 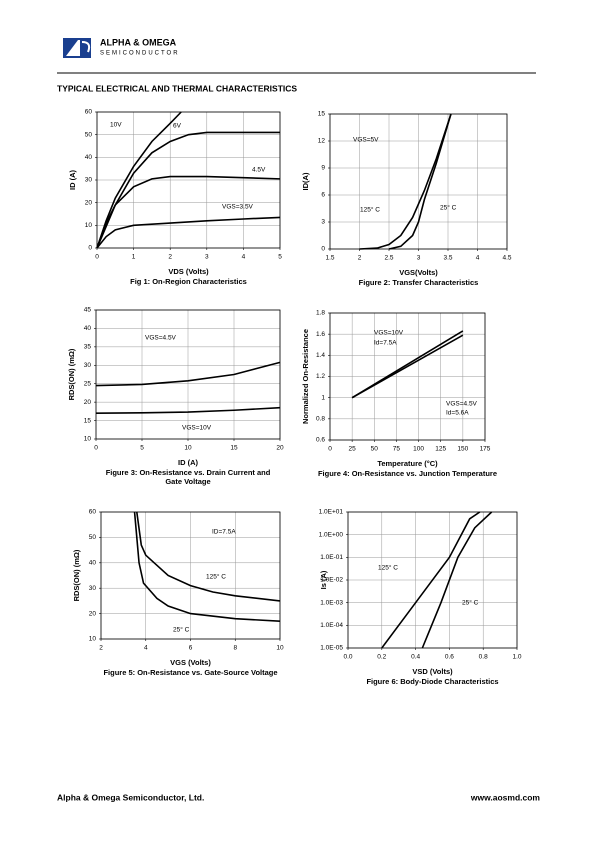 What do you see at coordinates (188, 462) in the screenshot?
I see `x-axis-label: ID (A)` at bounding box center [188, 462].